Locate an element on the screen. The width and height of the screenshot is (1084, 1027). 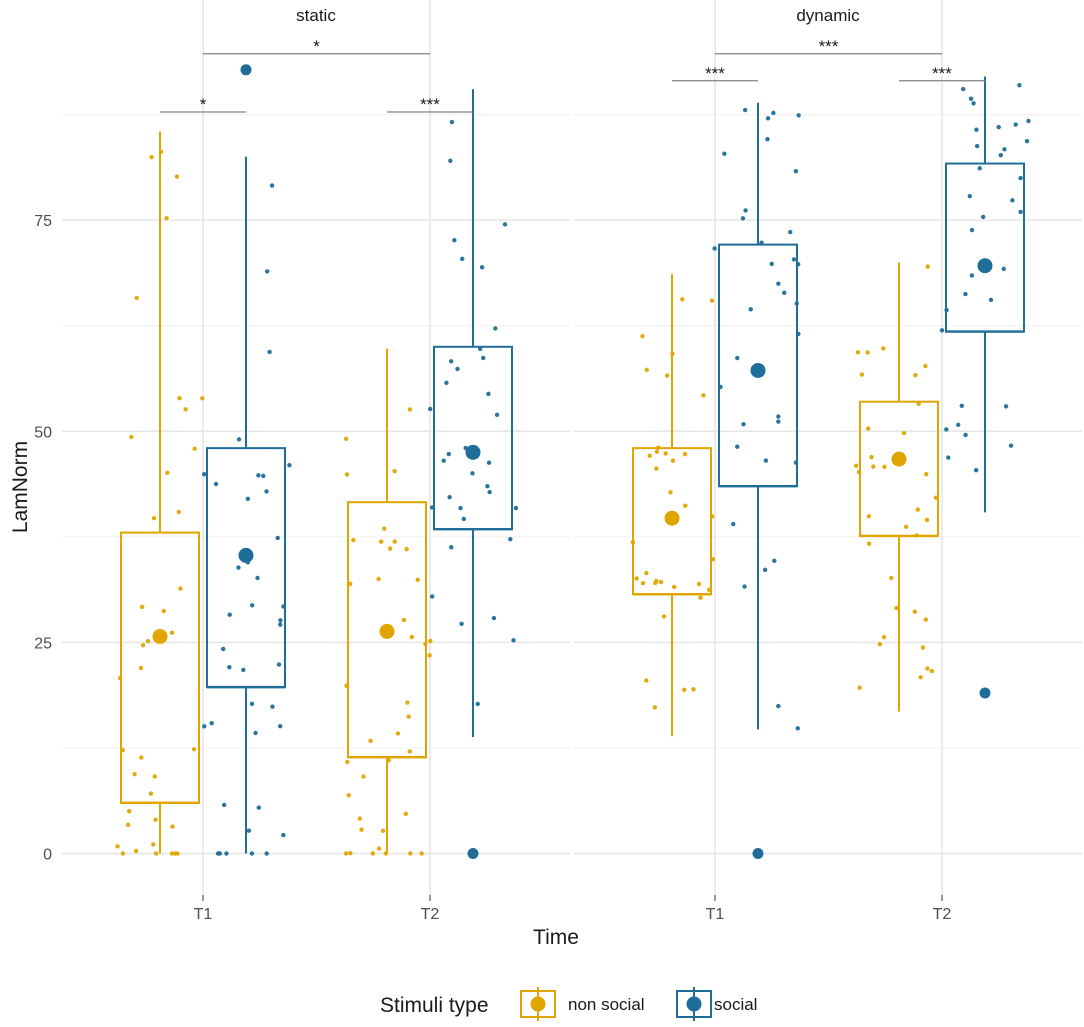
y-tick-label: 50 is located at coordinates (43, 432).